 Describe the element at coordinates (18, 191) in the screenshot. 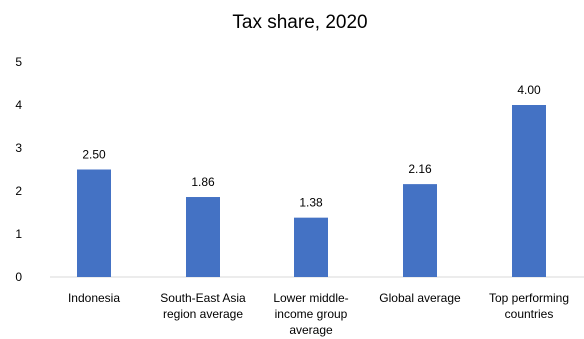

I see `y-tick-label: 2` at that location.